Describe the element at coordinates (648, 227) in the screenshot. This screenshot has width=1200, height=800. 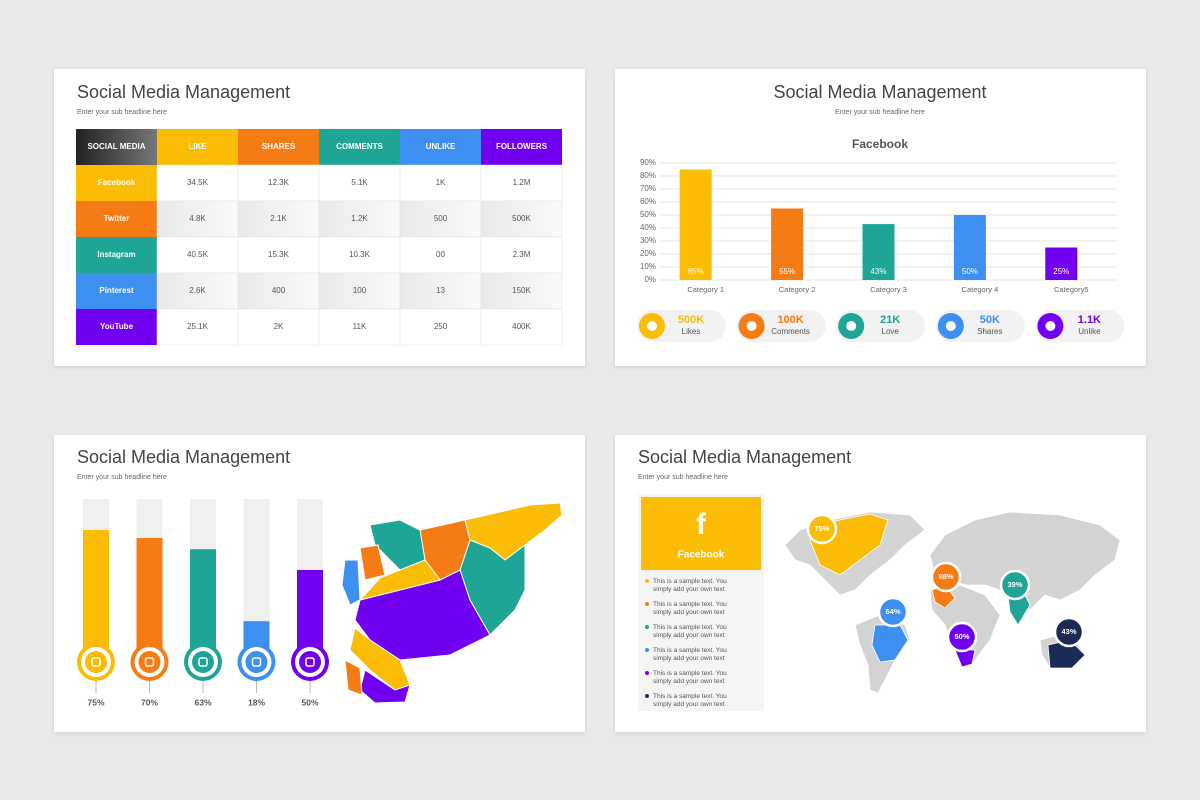
I see `y-tick-label: 40%` at that location.